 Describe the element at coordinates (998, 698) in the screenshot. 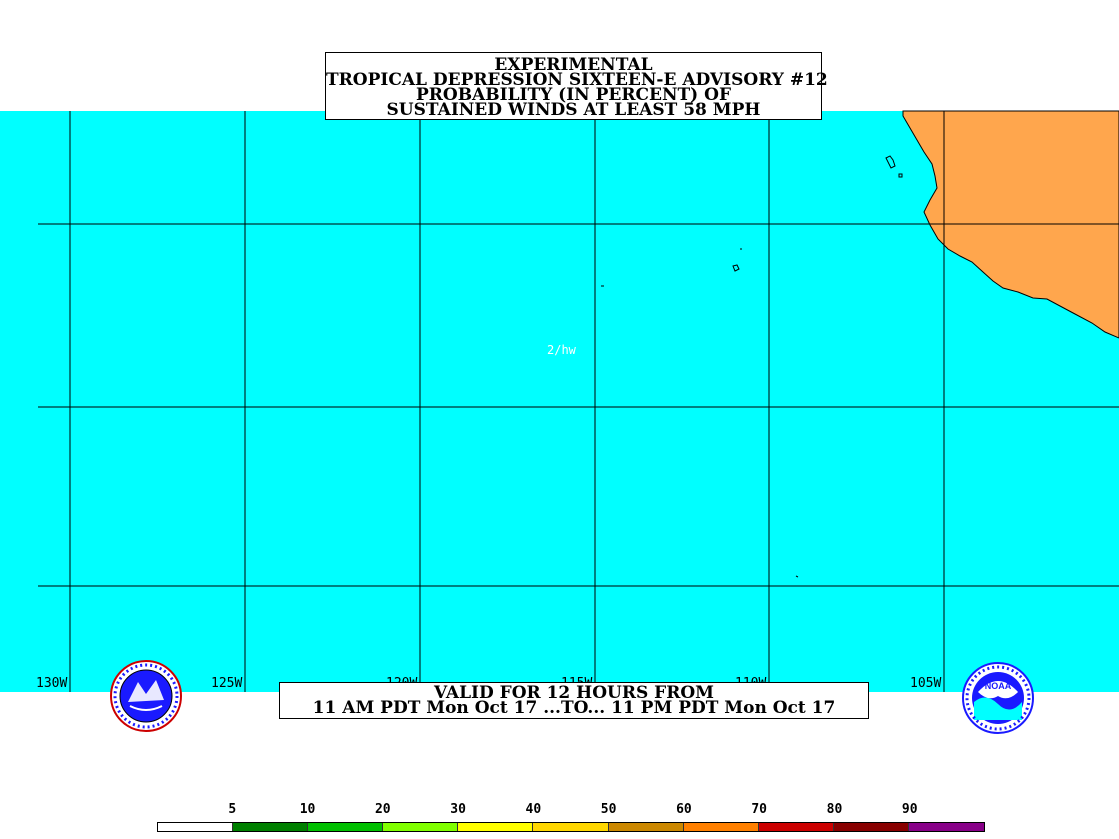

I see `noaa-logo: NOAA` at that location.